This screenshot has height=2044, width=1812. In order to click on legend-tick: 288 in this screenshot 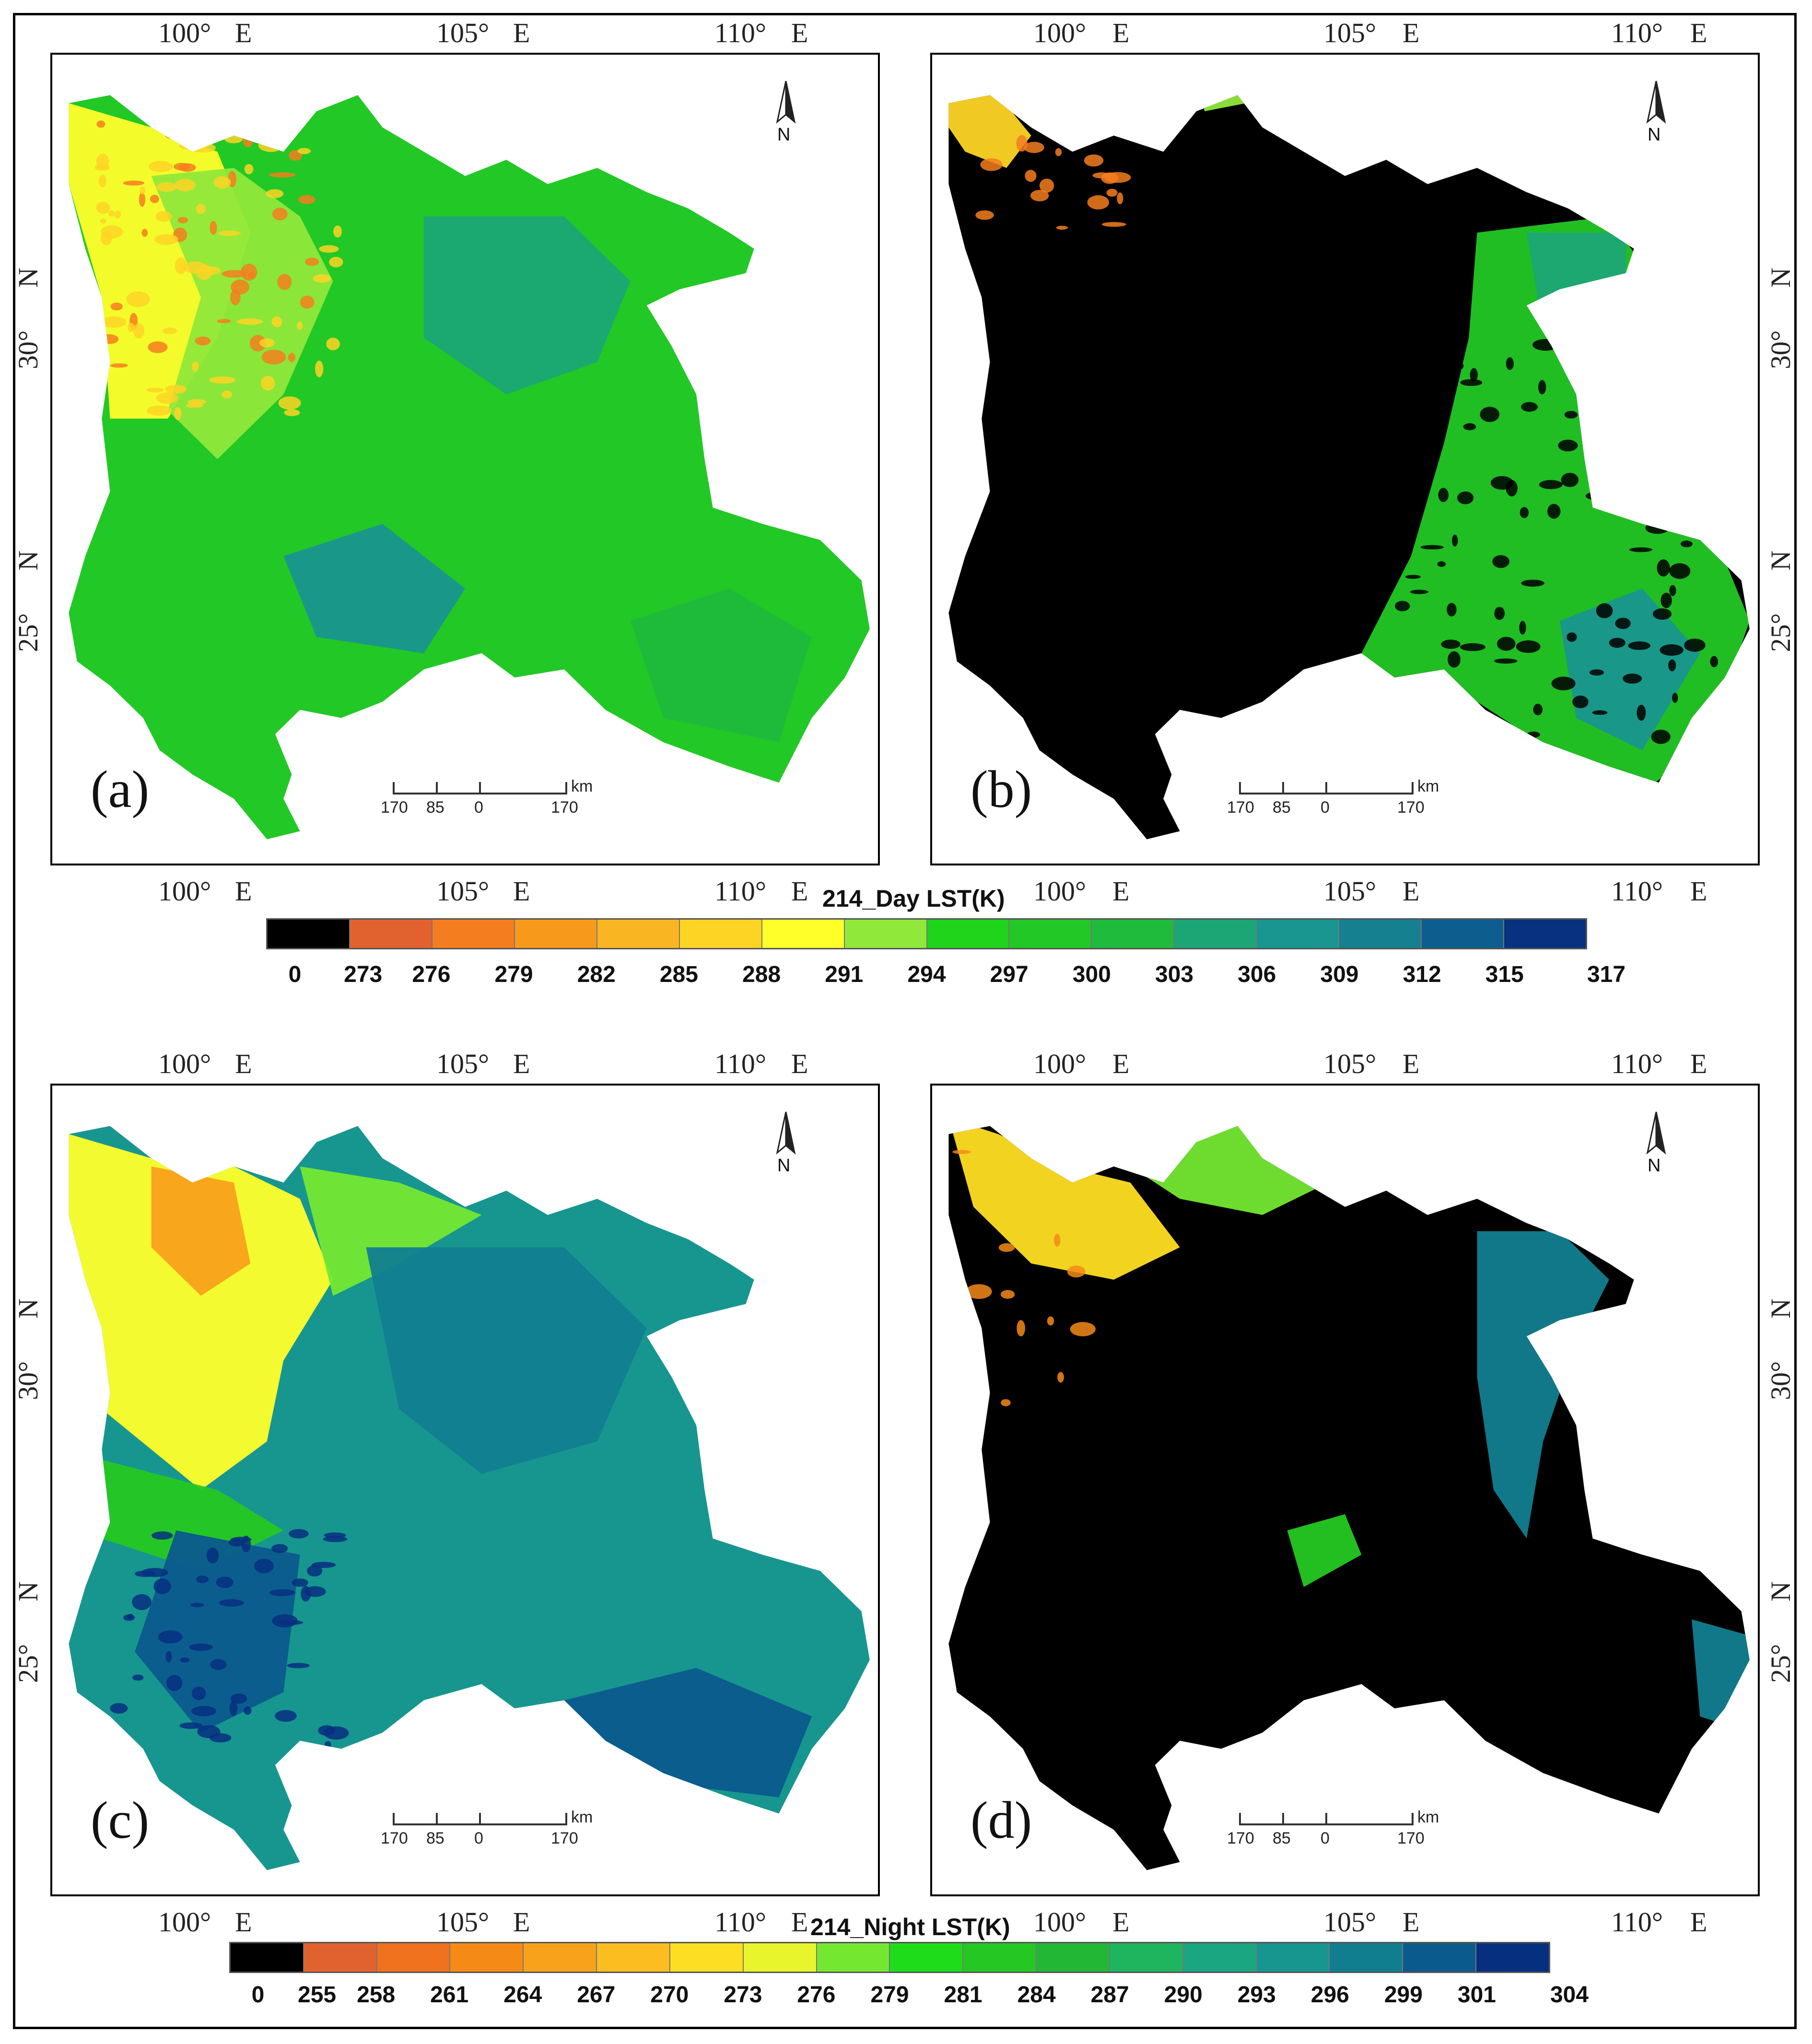, I will do `click(762, 974)`.